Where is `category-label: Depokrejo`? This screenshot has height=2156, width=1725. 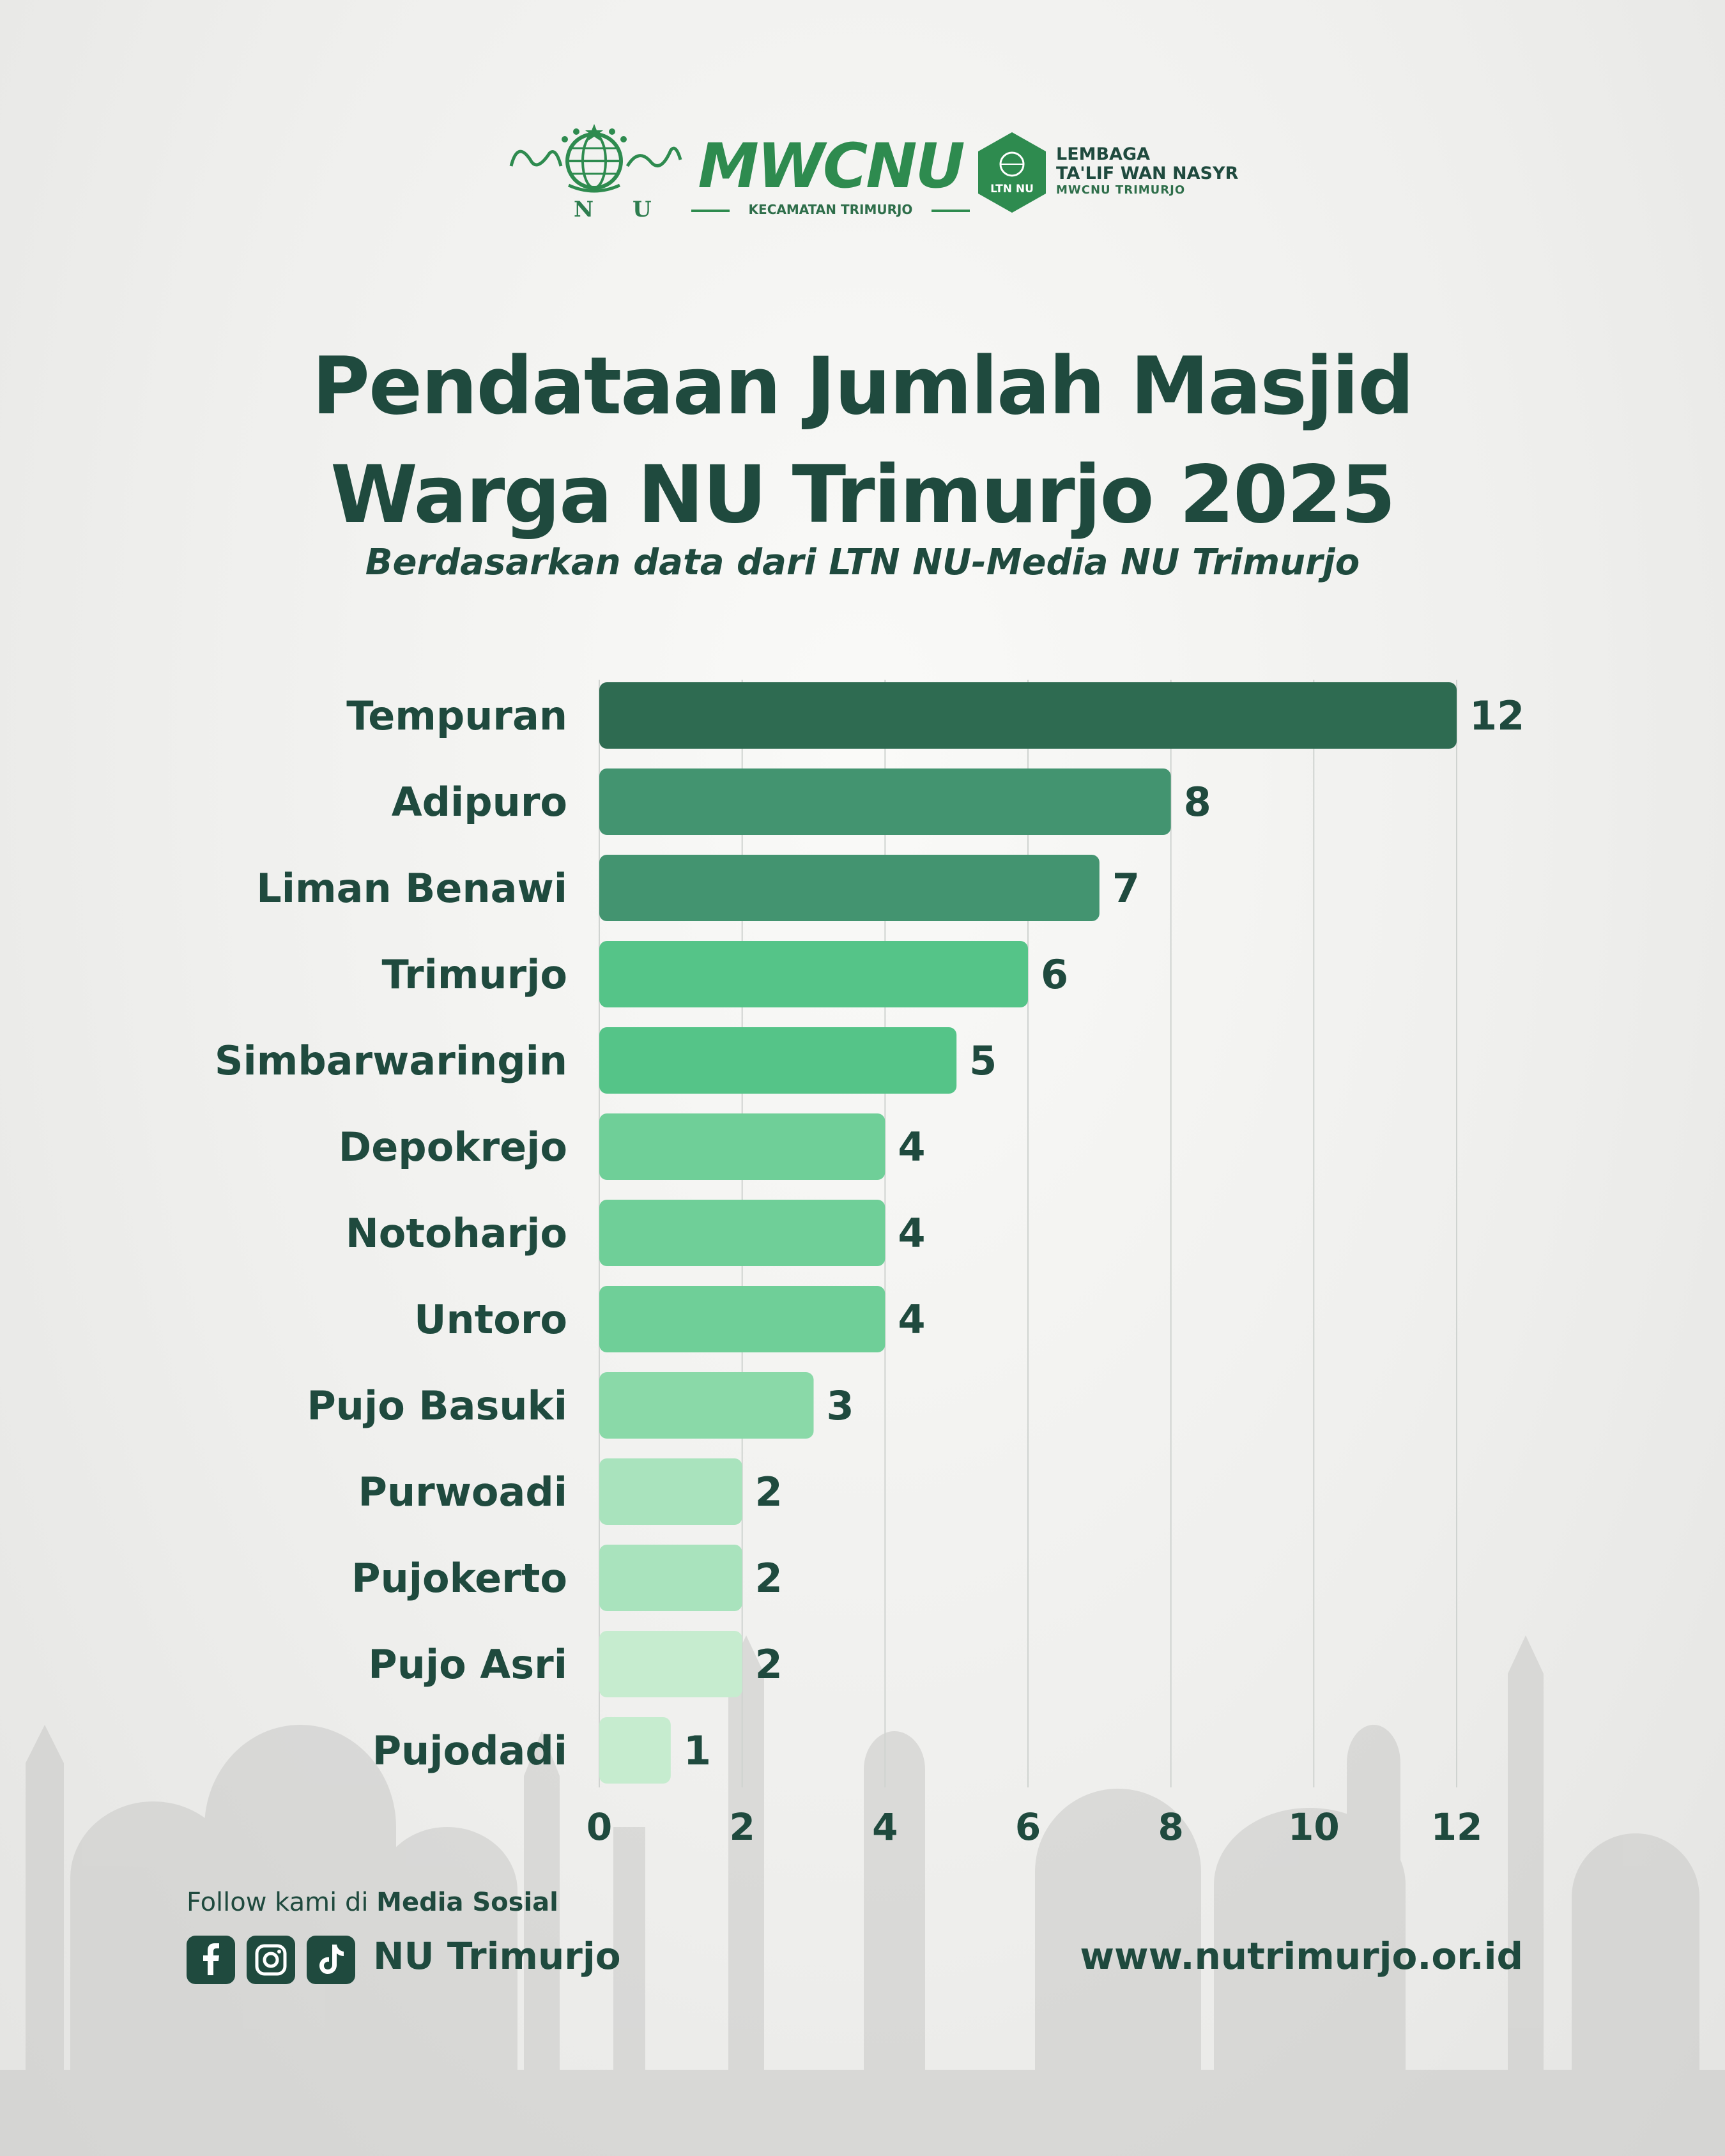
category-label: Depokrejo is located at coordinates (453, 1147).